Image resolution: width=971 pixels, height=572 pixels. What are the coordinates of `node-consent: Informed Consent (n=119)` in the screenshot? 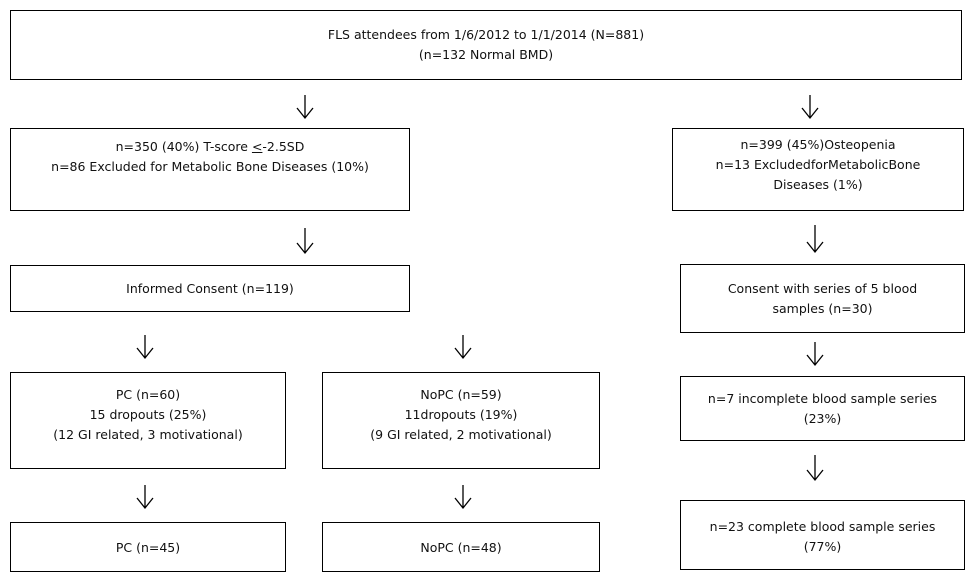 It's located at (210, 288).